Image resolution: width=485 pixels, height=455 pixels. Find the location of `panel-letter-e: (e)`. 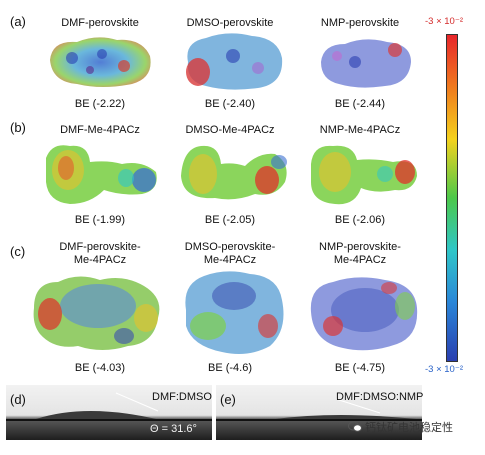

panel-letter-e: (e) is located at coordinates (228, 399).